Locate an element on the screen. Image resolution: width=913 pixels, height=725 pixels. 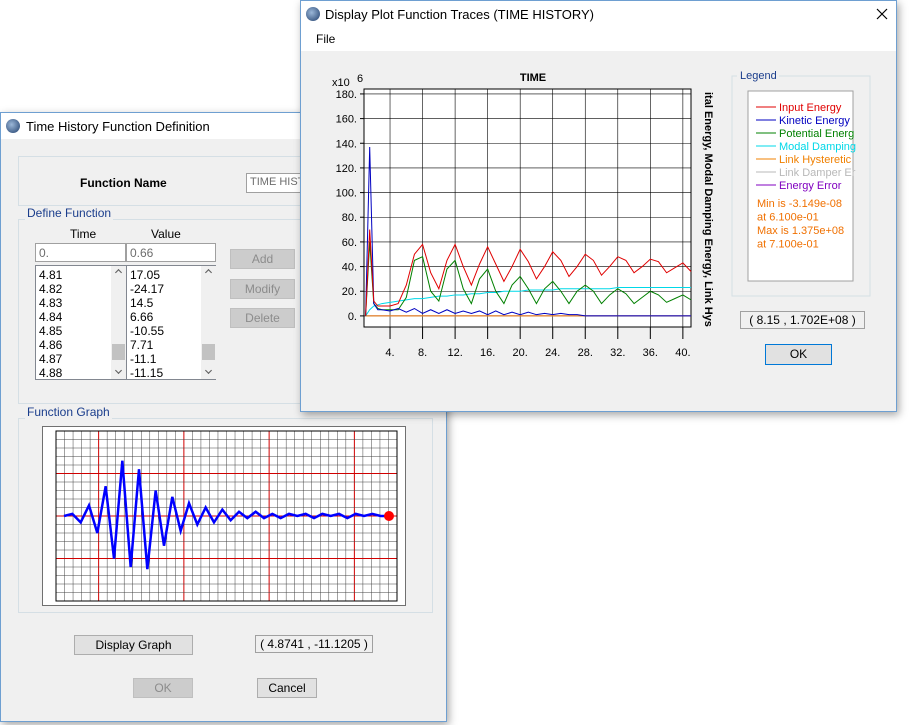
cancel-button: Cancel is located at coordinates (287, 688).